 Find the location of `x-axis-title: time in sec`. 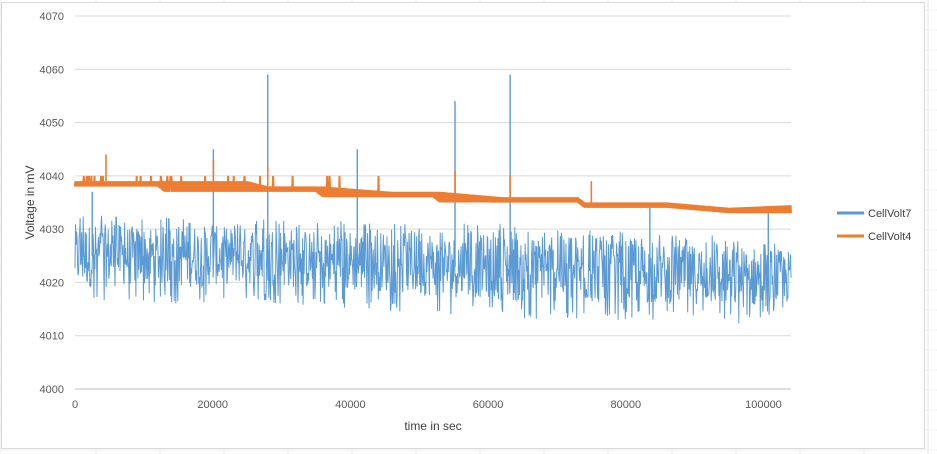

x-axis-title: time in sec is located at coordinates (432, 426).